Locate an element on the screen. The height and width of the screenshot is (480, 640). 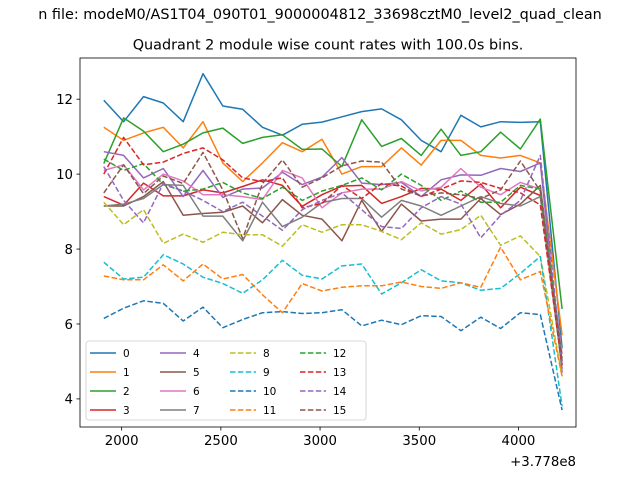
y-tick-label: 8 is located at coordinates (69, 250).